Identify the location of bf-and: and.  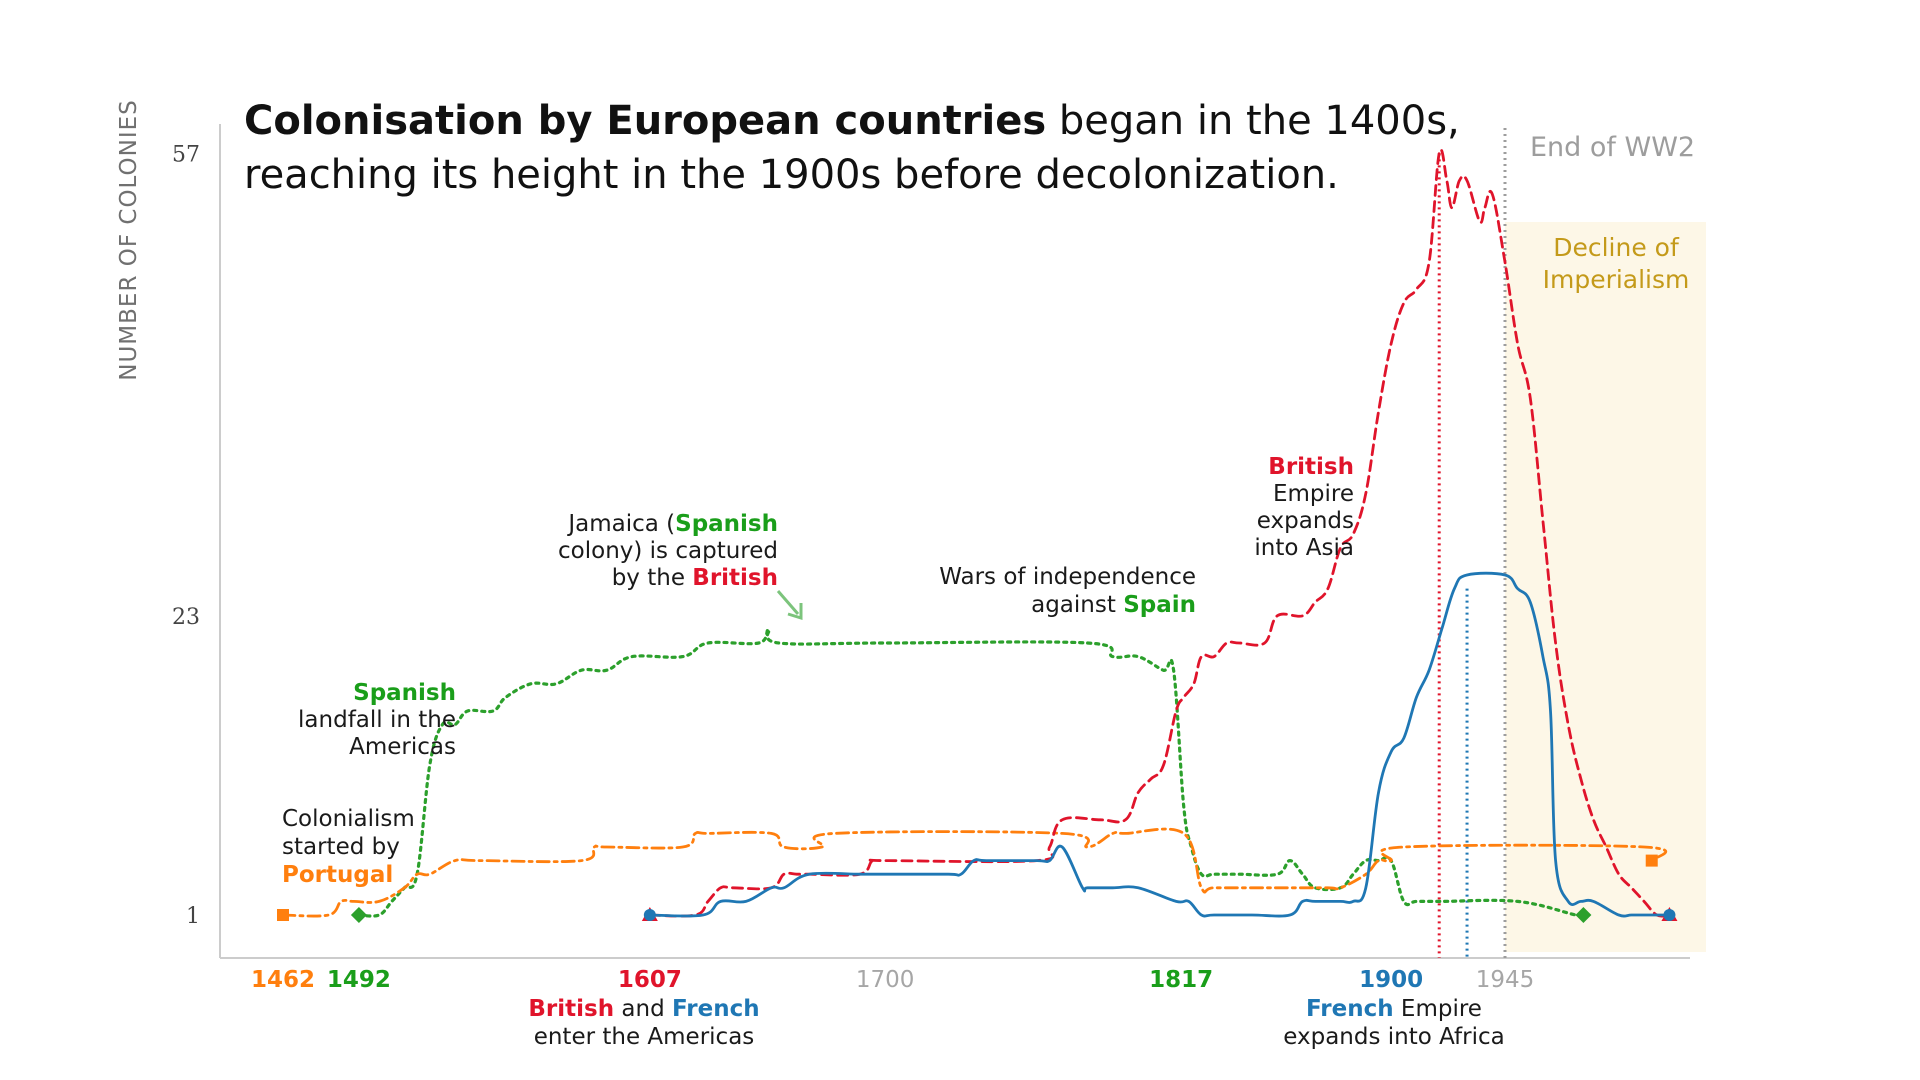
(643, 1009).